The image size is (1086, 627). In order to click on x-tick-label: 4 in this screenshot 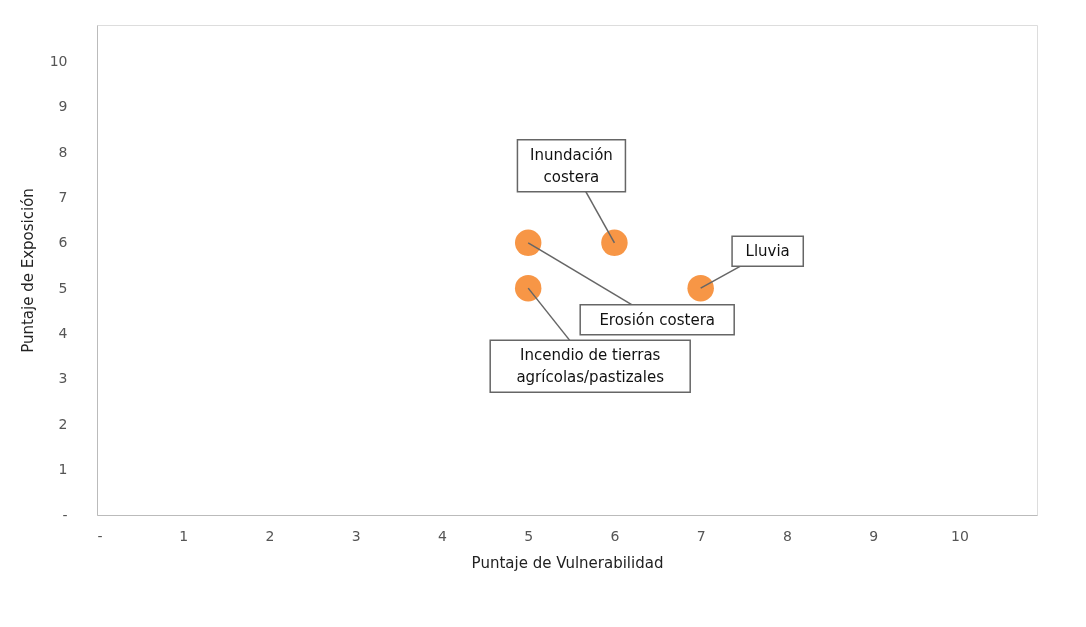, I will do `click(442, 535)`.